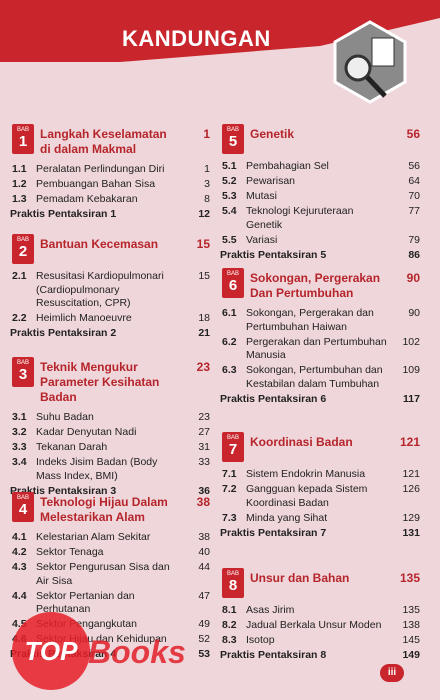 The width and height of the screenshot is (440, 700). Describe the element at coordinates (300, 218) in the screenshot. I see `section-title: Teknologi Kejuruteraan Genetik` at that location.